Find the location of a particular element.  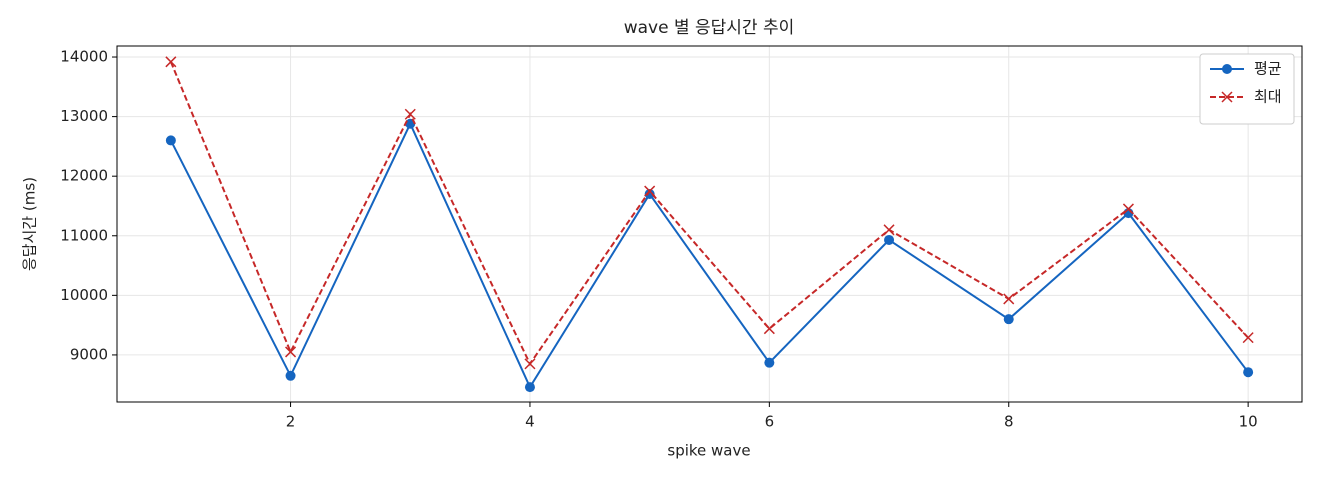

legend-label: 최대 is located at coordinates (1268, 97).